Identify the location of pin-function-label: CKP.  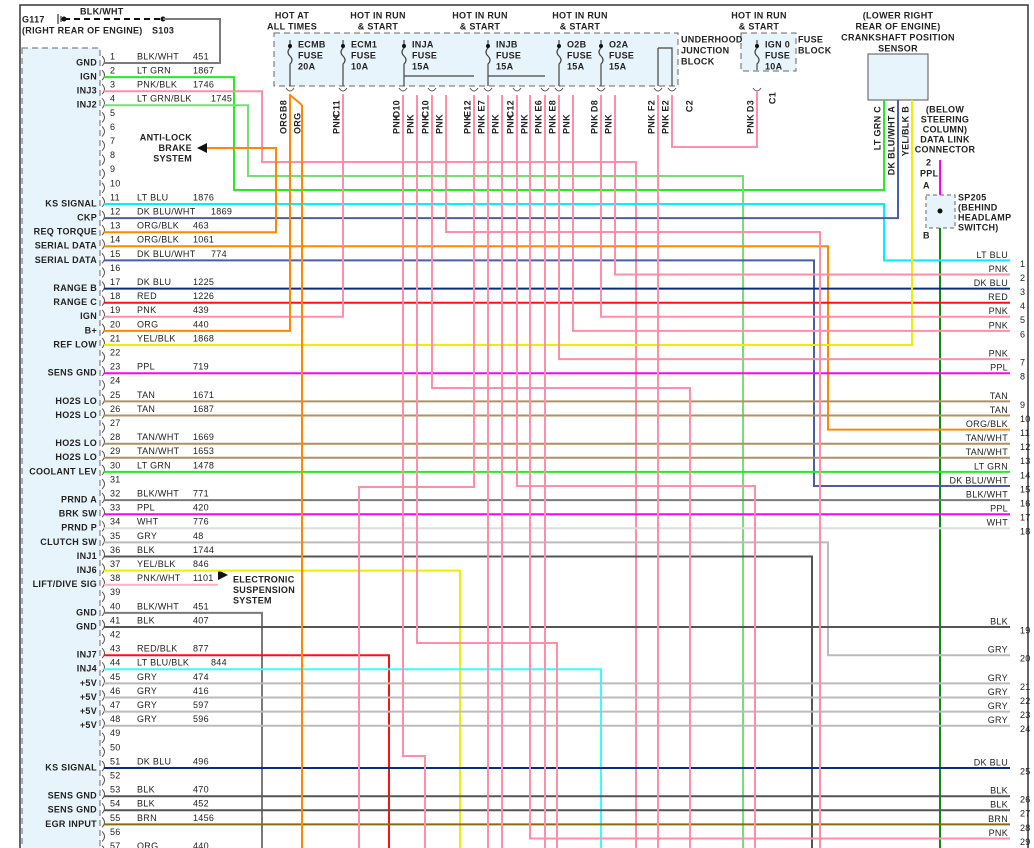
(87, 217).